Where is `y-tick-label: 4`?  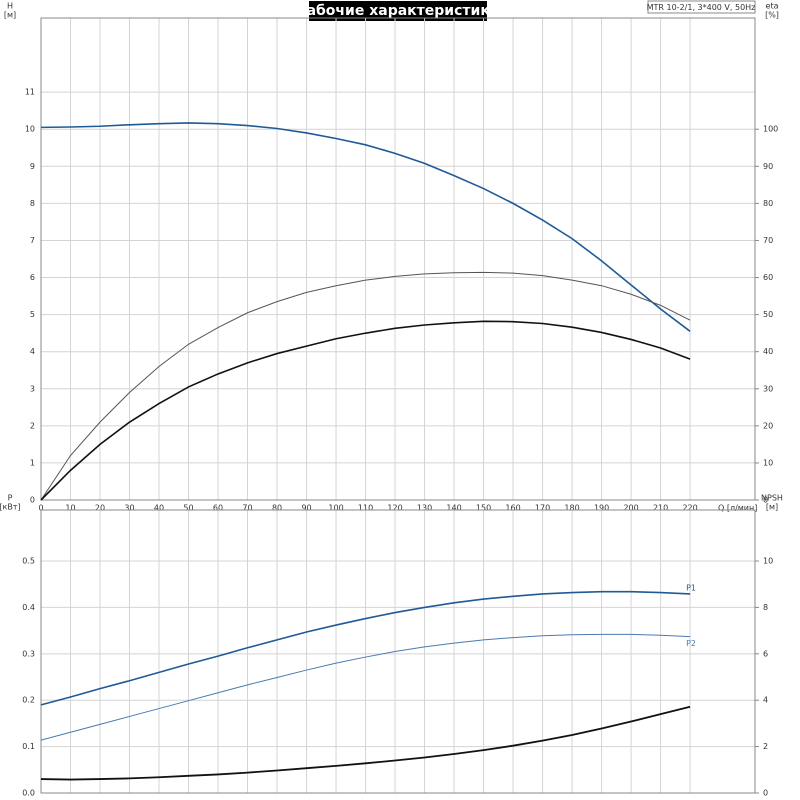 y-tick-label: 4 is located at coordinates (32, 351).